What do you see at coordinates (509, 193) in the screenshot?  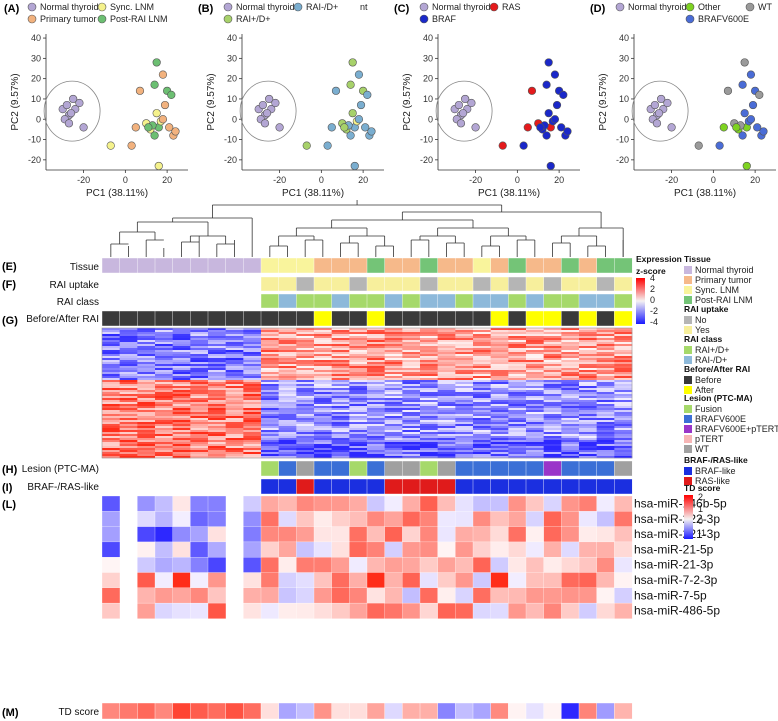 I see `x-axis-title: PC1 (38.11%)` at bounding box center [509, 193].